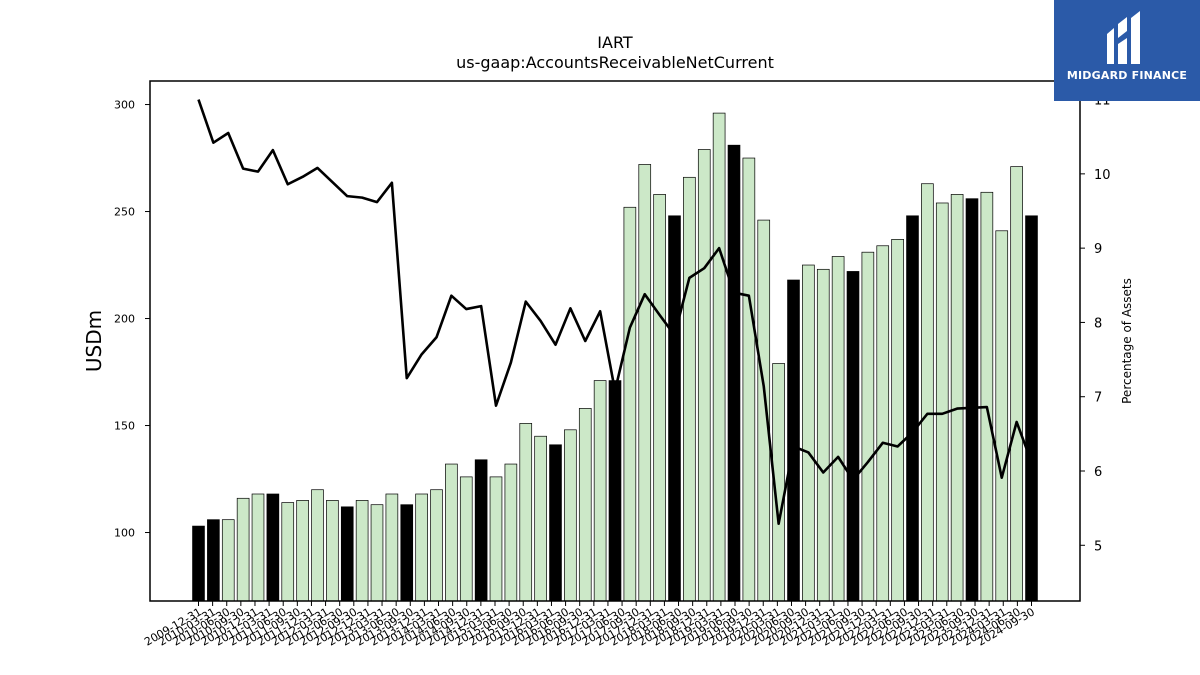  I want to click on y2-axis-label: Percentage of Assets, so click(1127, 341).